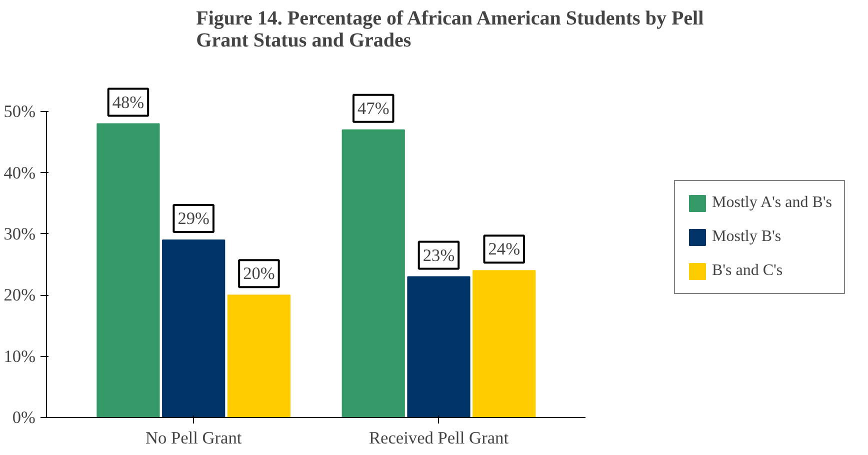 This screenshot has width=868, height=455. I want to click on y-tick-label: 40%, so click(20, 172).